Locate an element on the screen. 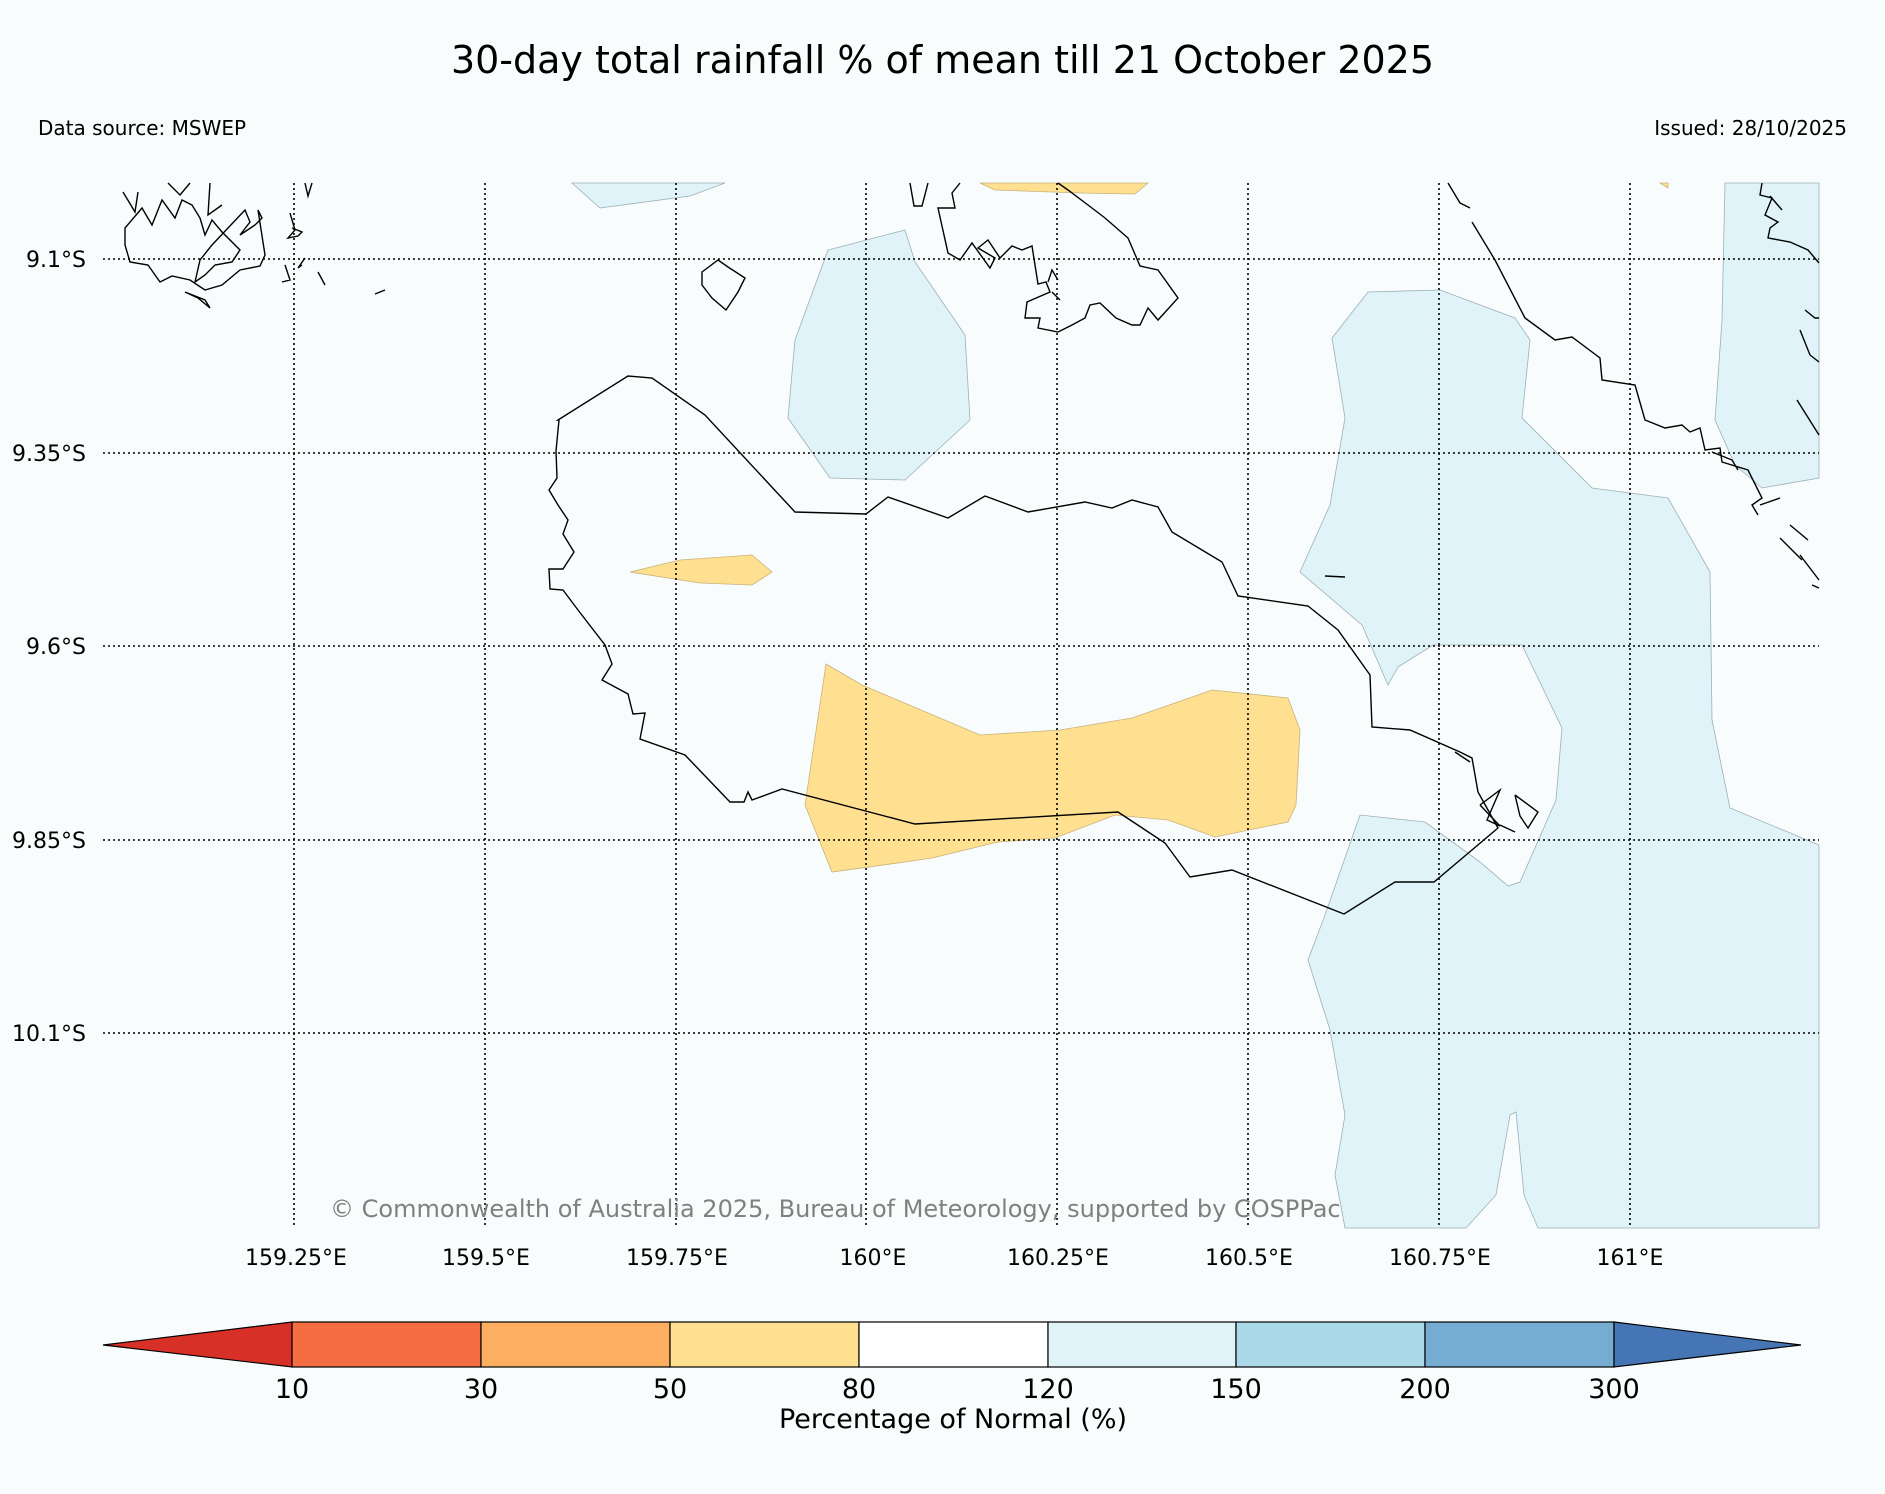 The width and height of the screenshot is (1885, 1494). dry-region-central is located at coordinates (1052, 768).